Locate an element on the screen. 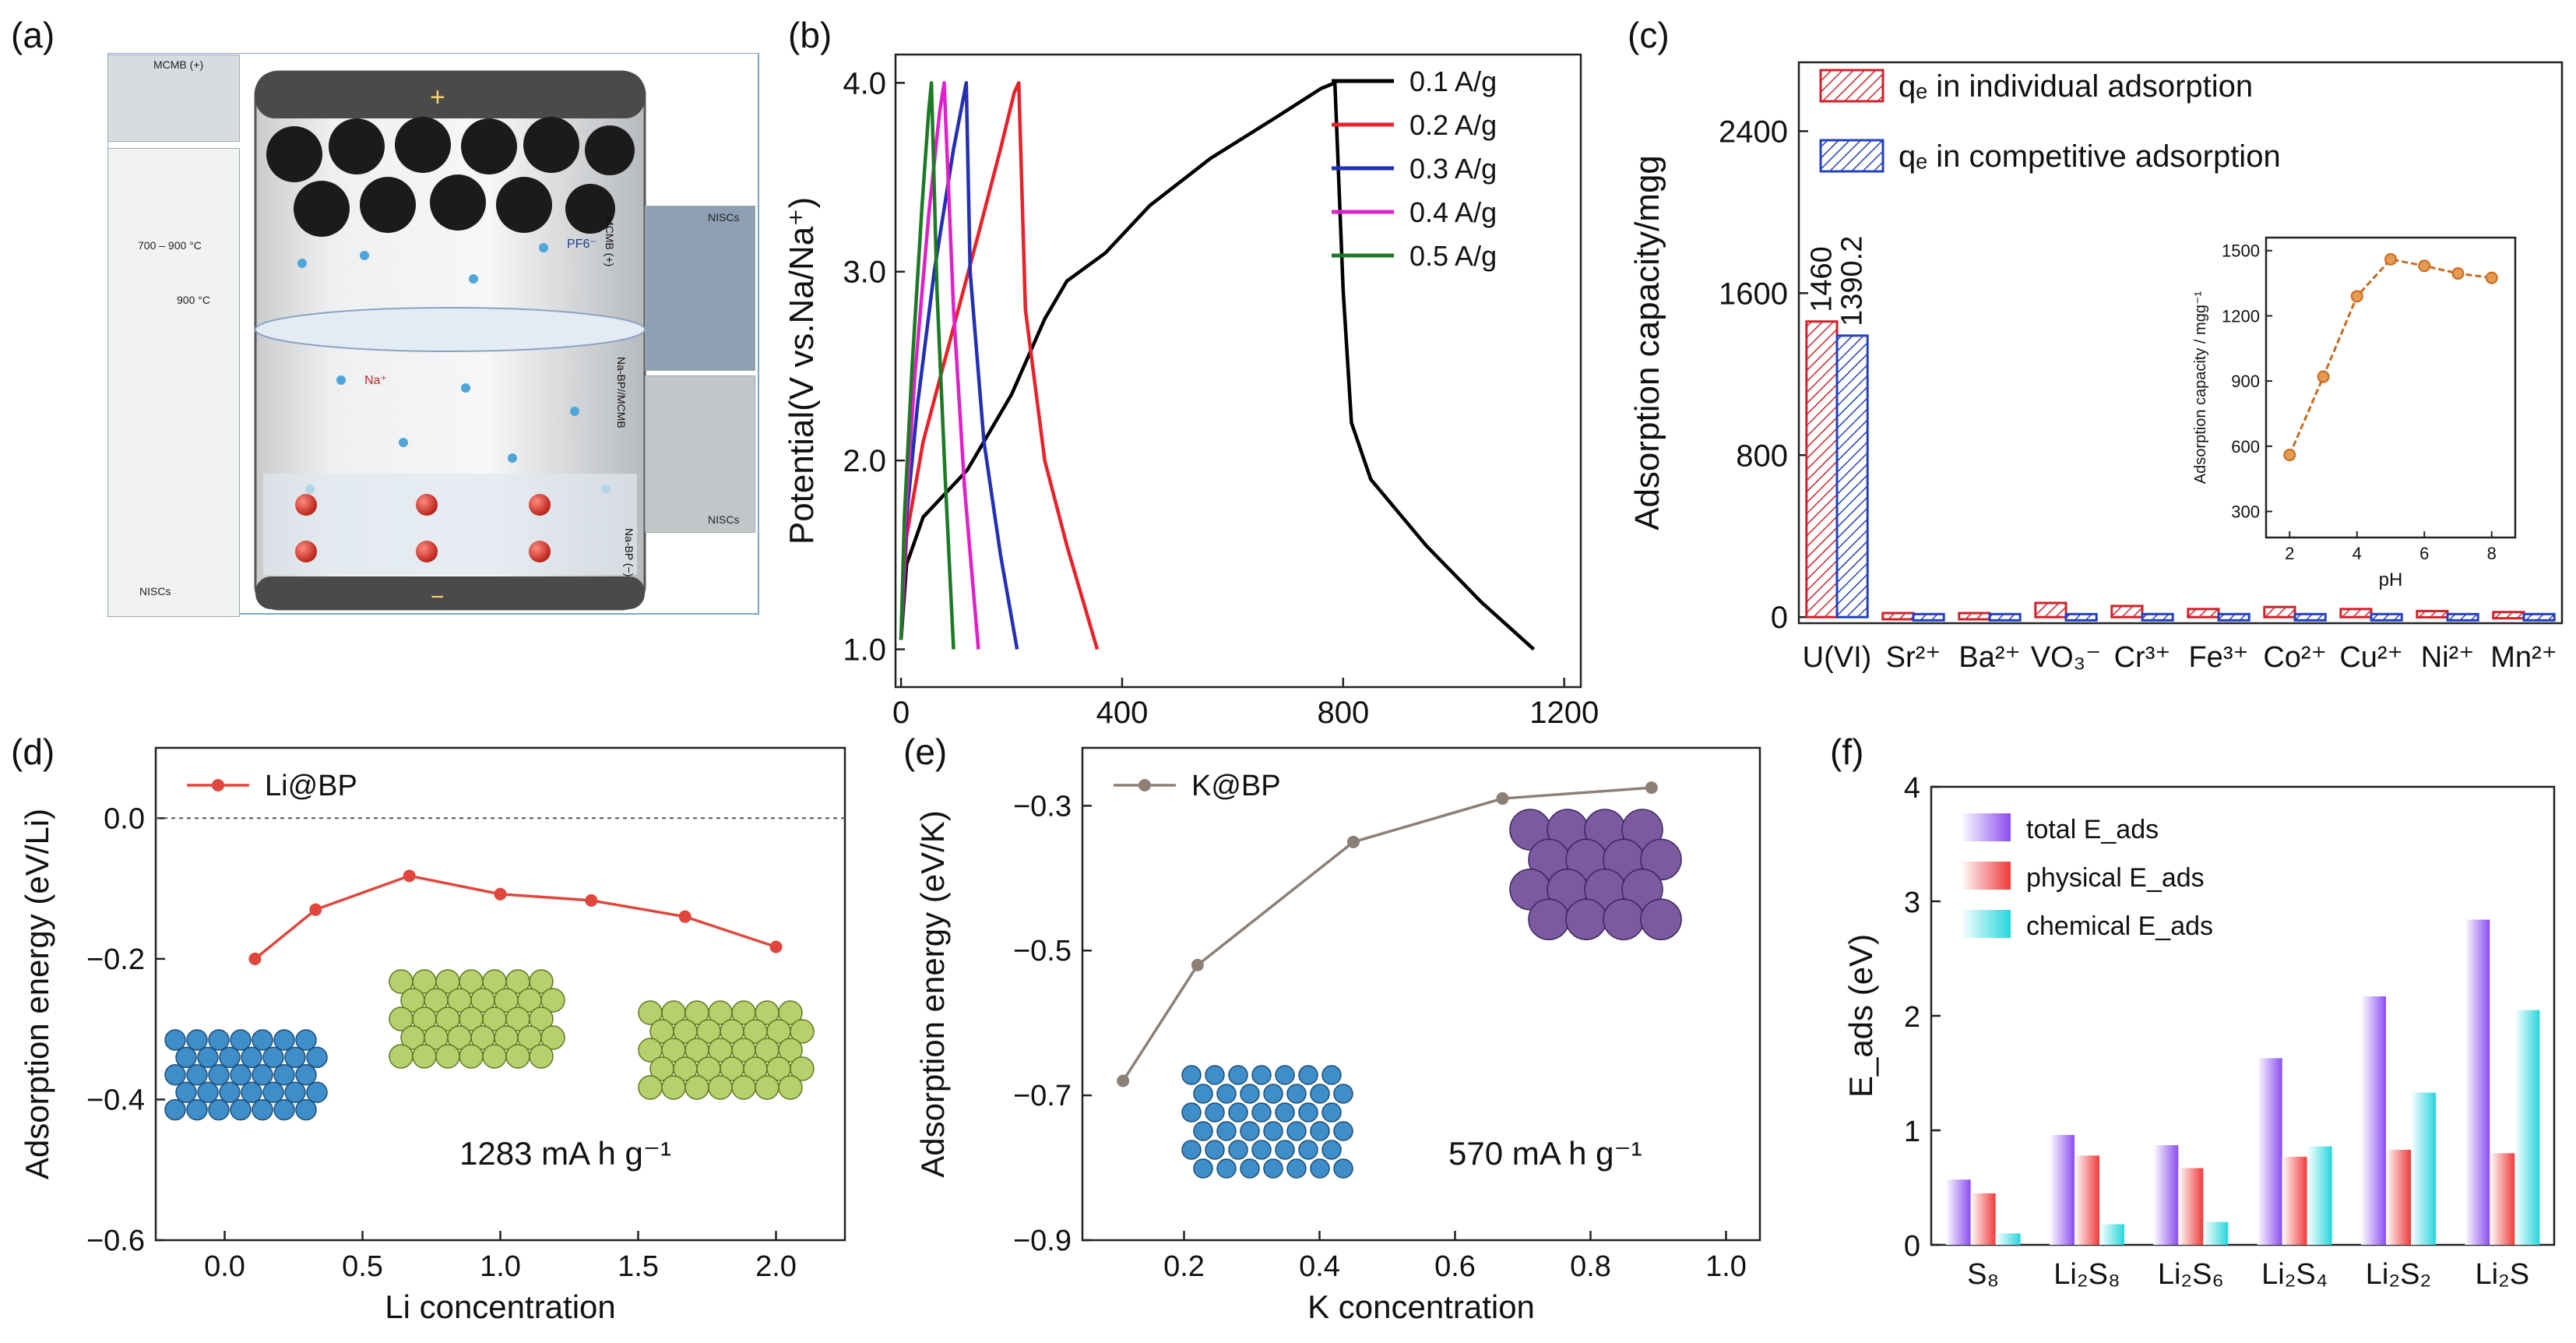  y-tick-label: 2.0 is located at coordinates (864, 461).